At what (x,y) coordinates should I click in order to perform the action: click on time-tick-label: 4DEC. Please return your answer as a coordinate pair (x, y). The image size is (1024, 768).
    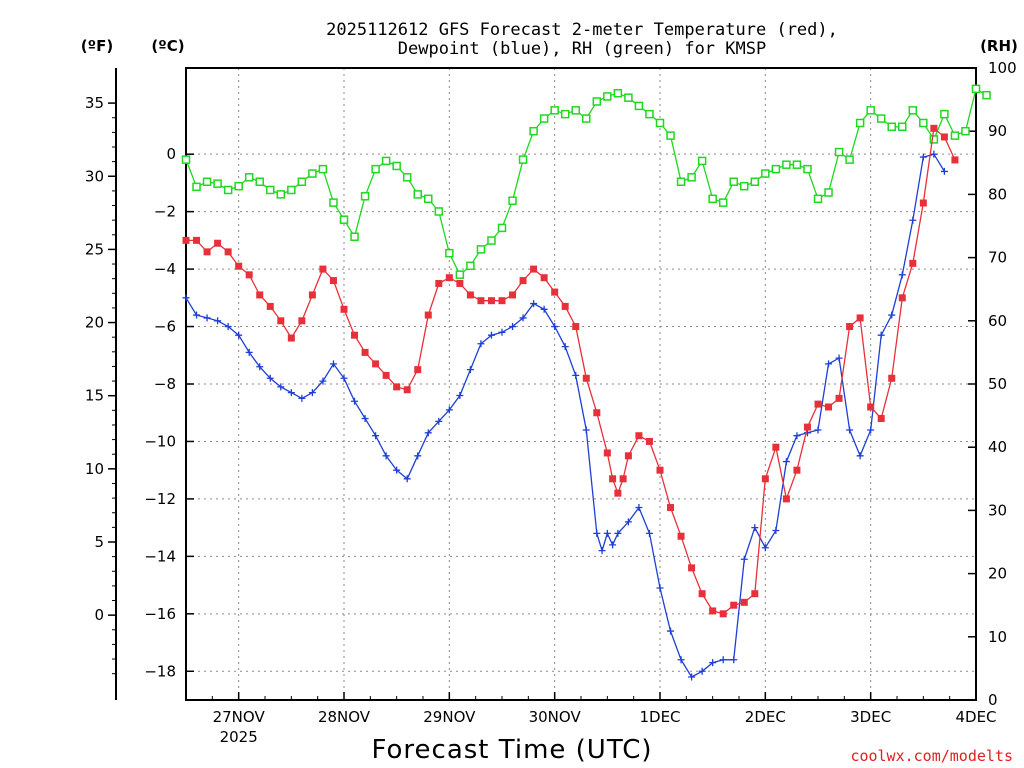
    Looking at the image, I should click on (975, 717).